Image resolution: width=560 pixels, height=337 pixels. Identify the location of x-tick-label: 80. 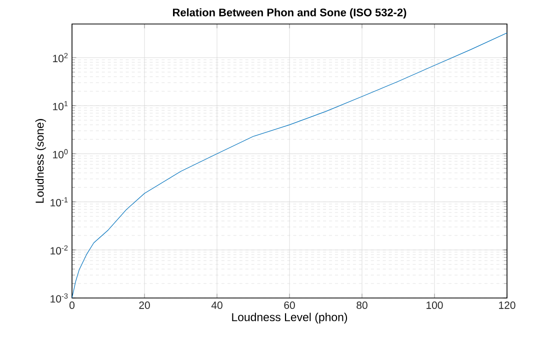
(362, 305).